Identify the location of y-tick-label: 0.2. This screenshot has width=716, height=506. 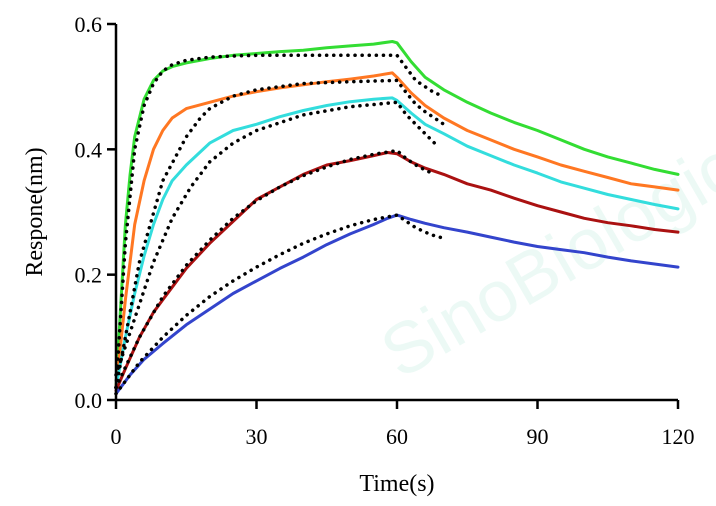
(89, 275).